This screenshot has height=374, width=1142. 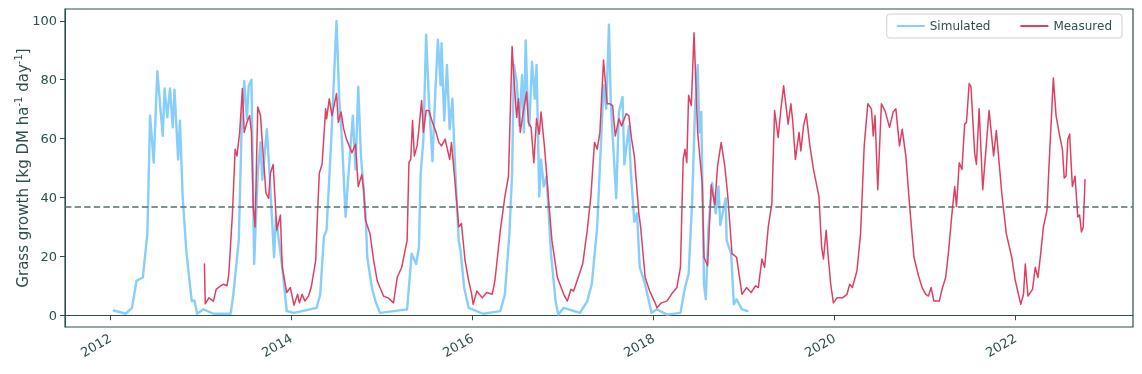 What do you see at coordinates (48, 197) in the screenshot?
I see `y-tick-label: 40` at bounding box center [48, 197].